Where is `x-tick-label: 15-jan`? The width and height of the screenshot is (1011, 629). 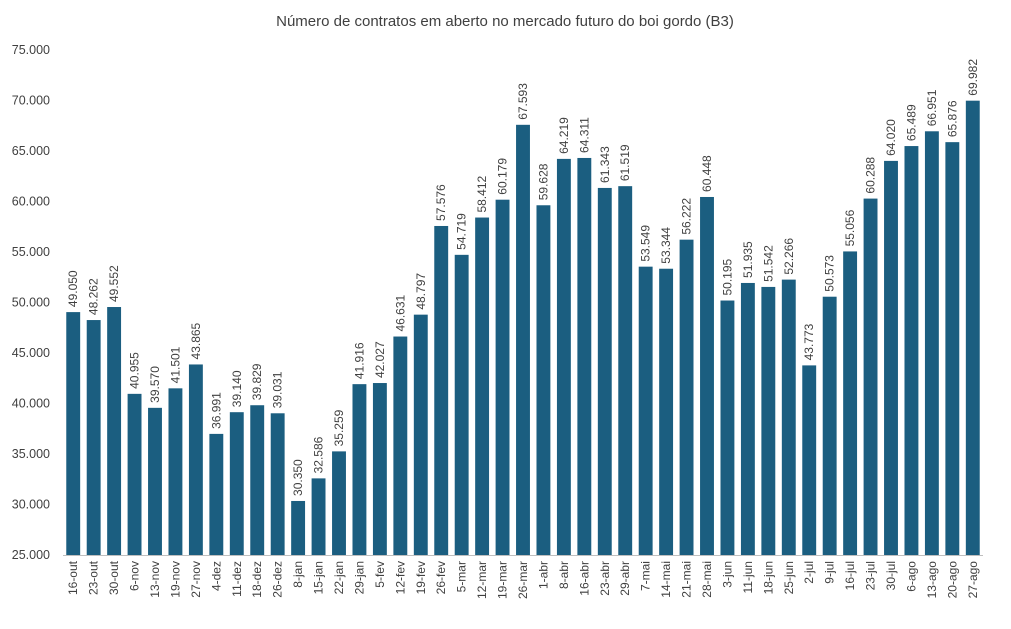
x-tick-label: 15-jan is located at coordinates (319, 577).